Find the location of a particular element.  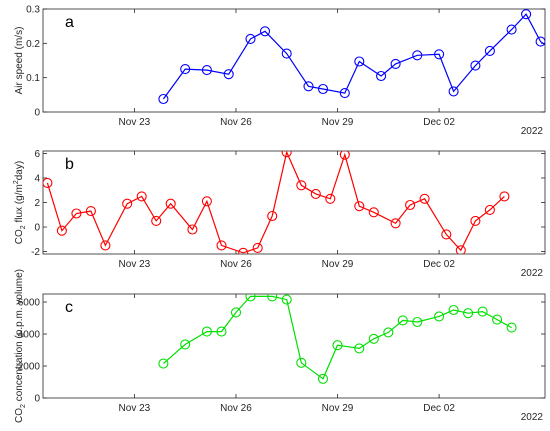

panel-label: b is located at coordinates (69, 164).